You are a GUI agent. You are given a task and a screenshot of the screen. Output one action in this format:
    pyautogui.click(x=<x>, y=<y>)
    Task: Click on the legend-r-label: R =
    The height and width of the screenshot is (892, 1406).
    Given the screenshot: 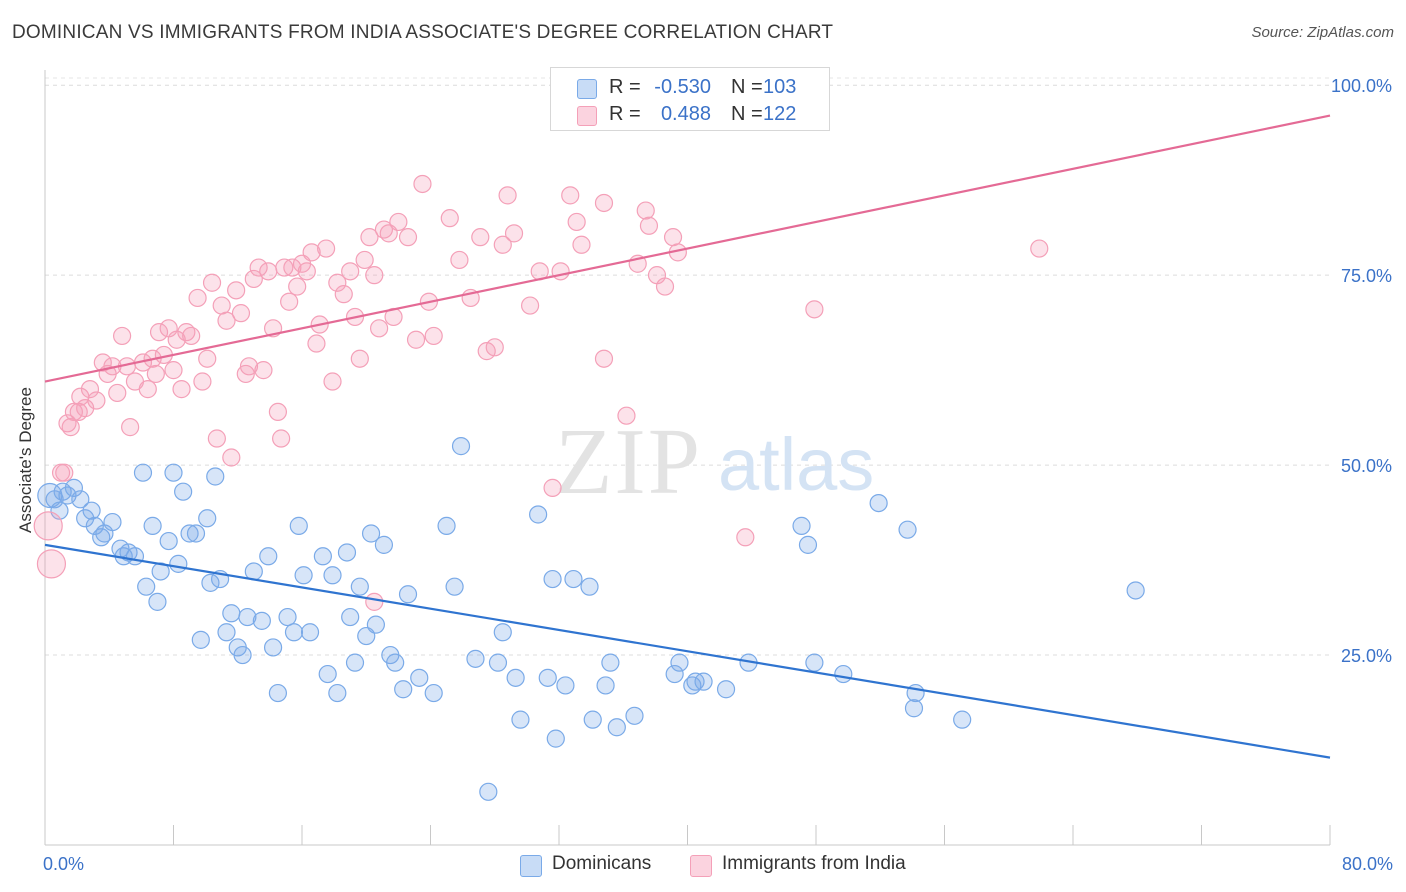 What is the action you would take?
    pyautogui.click(x=625, y=87)
    